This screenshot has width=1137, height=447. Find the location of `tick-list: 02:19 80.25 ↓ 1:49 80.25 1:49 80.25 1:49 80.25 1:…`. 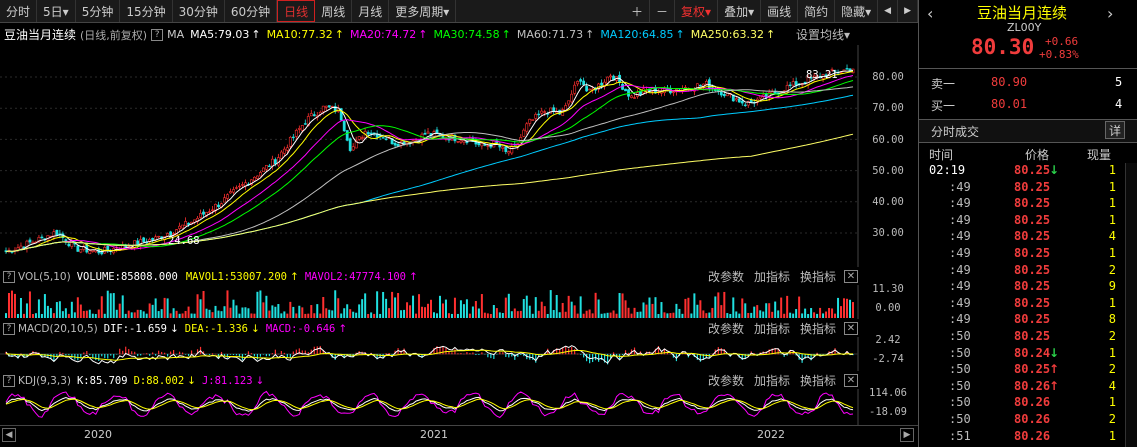

tick-list: 02:19 80.25 ↓ 1:49 80.25 1:49 80.25 1:49 80.25 1:… is located at coordinates (1028, 305).